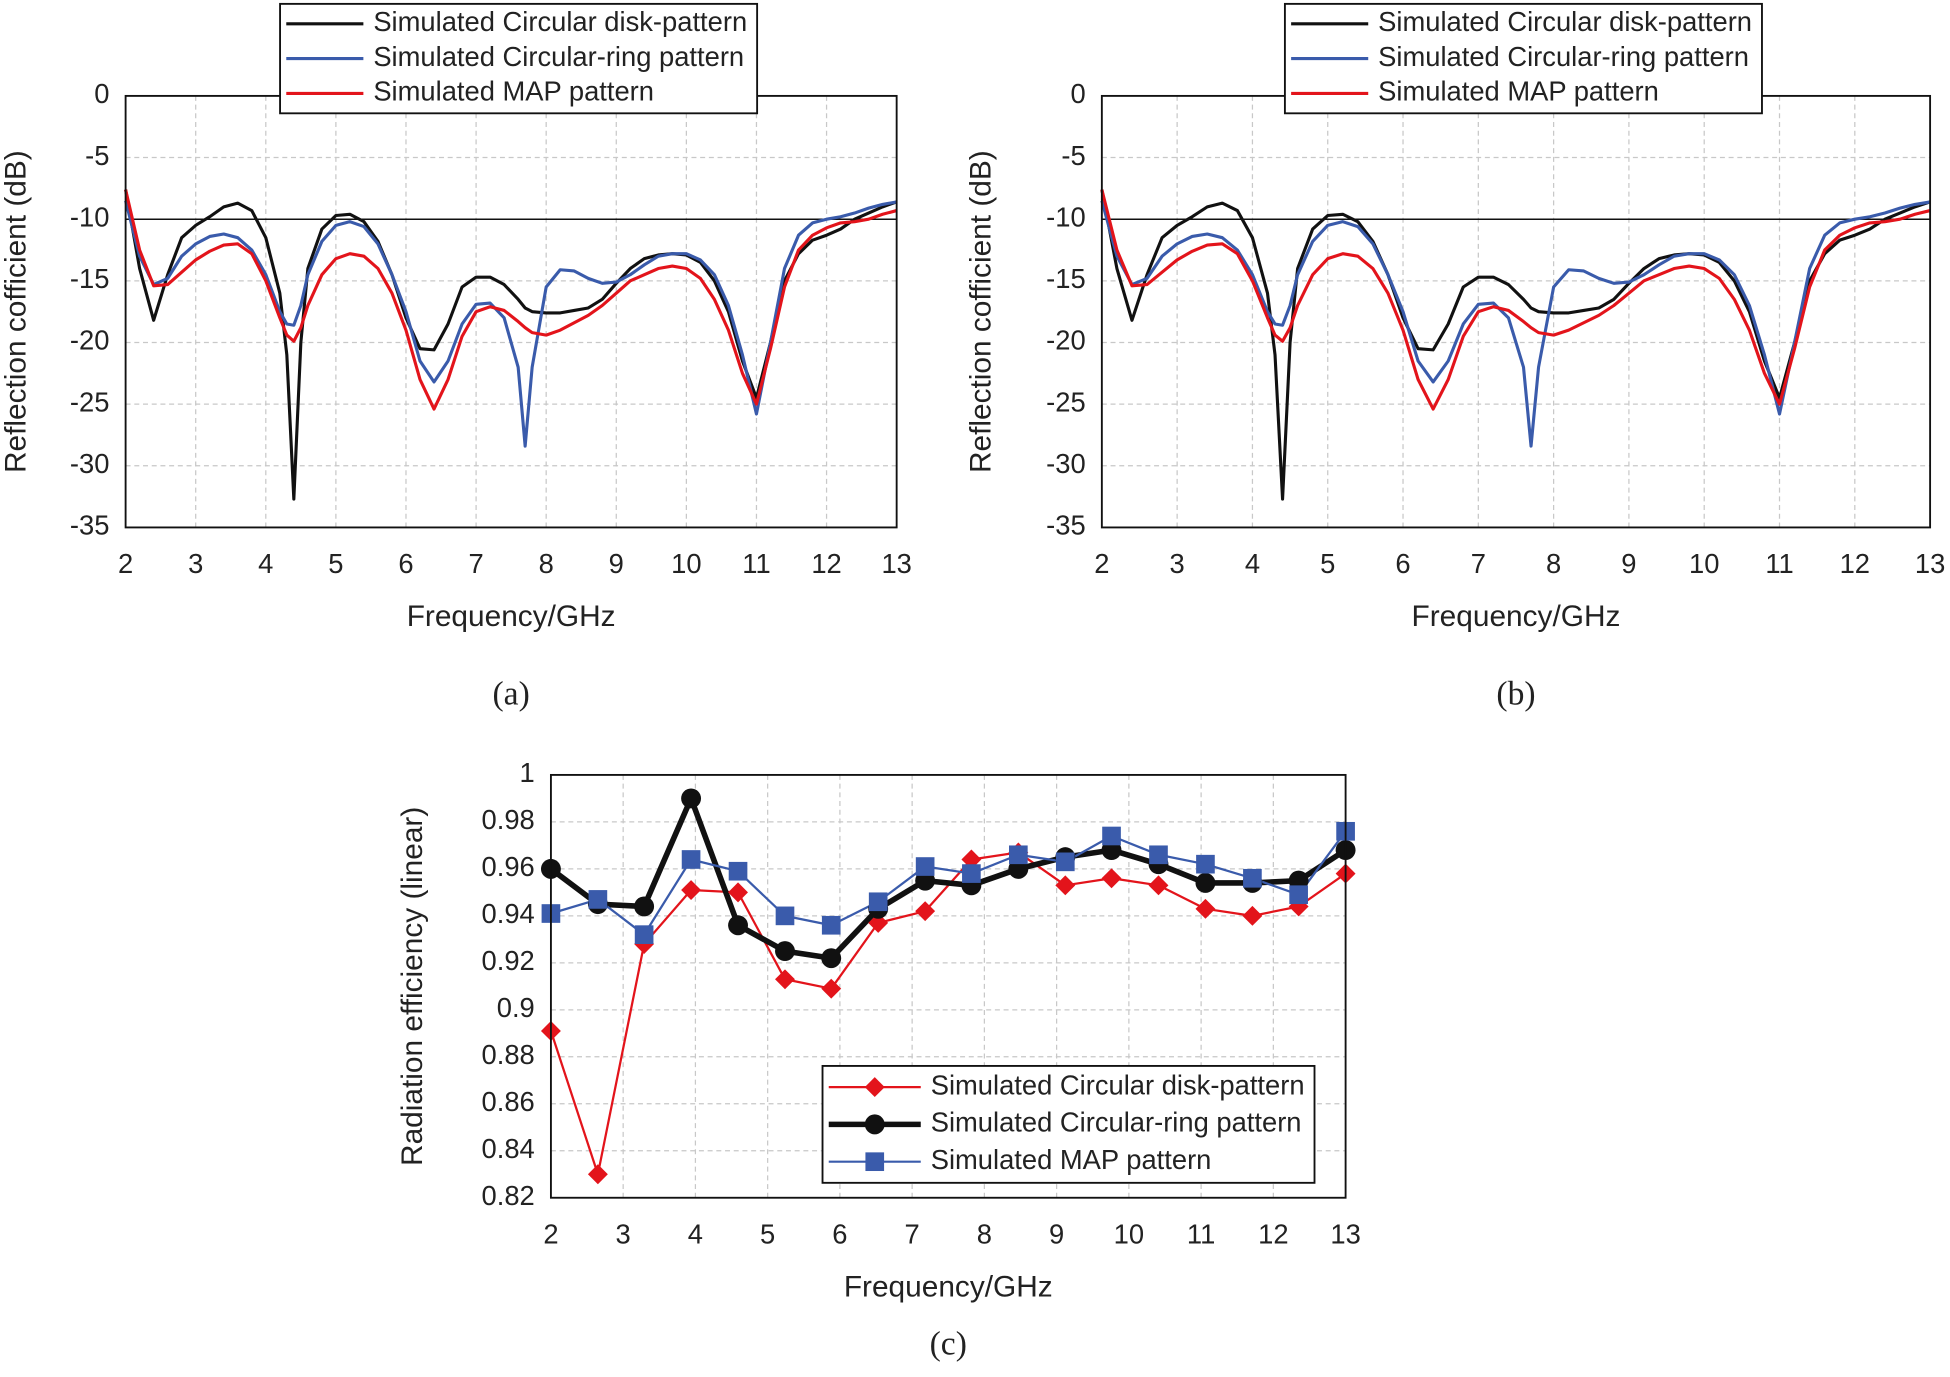 The height and width of the screenshot is (1377, 1950). What do you see at coordinates (508, 1195) in the screenshot?
I see `y-tick-label: 0.82` at bounding box center [508, 1195].